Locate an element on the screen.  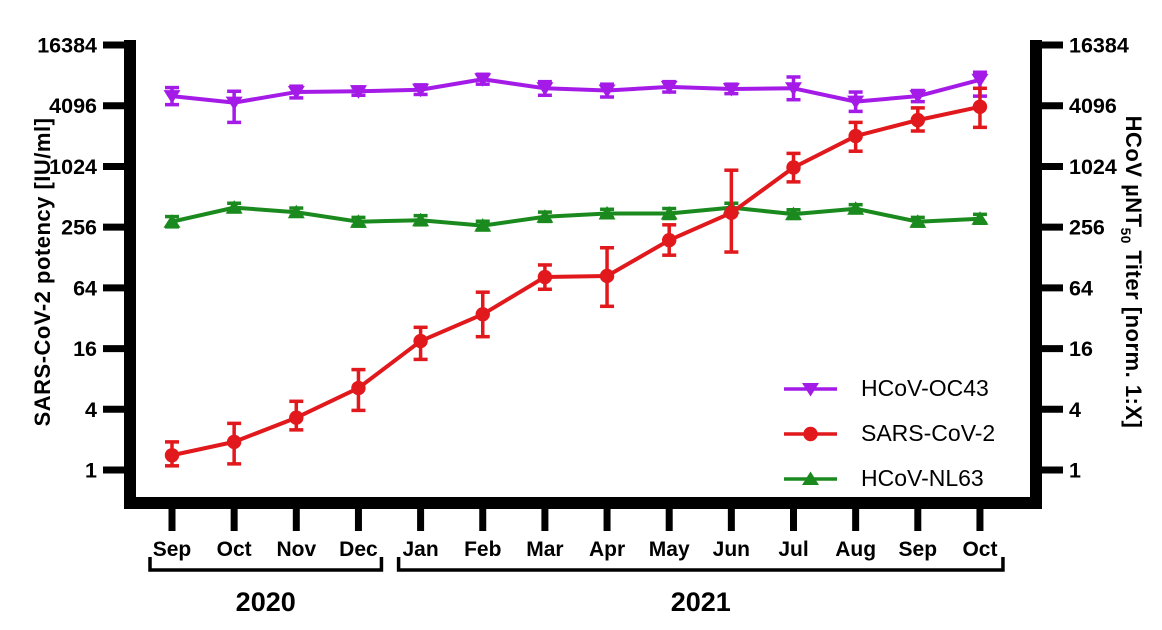
series-line-hcov-nl63 is located at coordinates (576, 216).